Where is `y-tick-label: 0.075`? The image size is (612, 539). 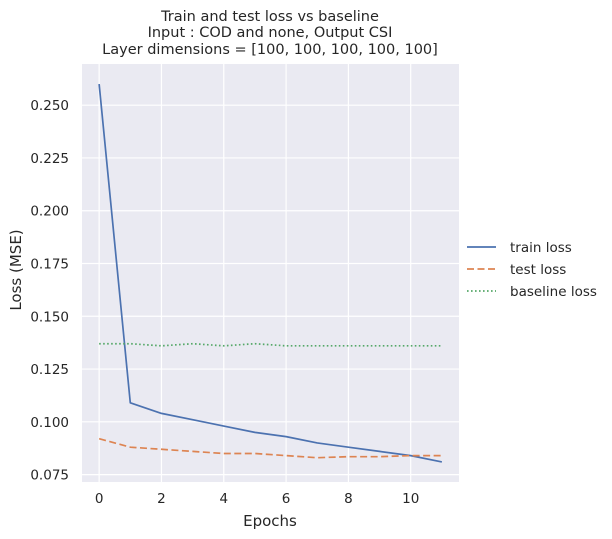
y-tick-label: 0.075 is located at coordinates (49, 476).